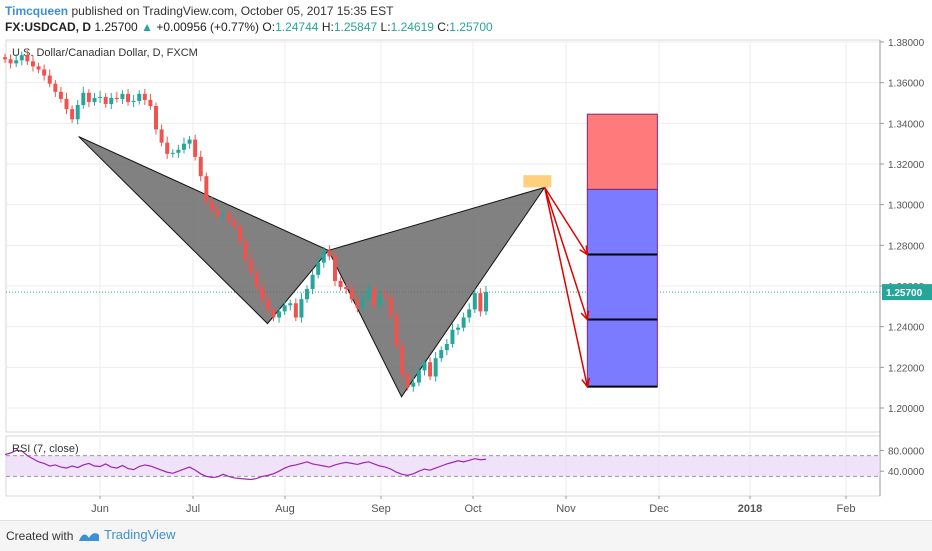  What do you see at coordinates (245, 465) in the screenshot?
I see `rsi-series-line` at bounding box center [245, 465].